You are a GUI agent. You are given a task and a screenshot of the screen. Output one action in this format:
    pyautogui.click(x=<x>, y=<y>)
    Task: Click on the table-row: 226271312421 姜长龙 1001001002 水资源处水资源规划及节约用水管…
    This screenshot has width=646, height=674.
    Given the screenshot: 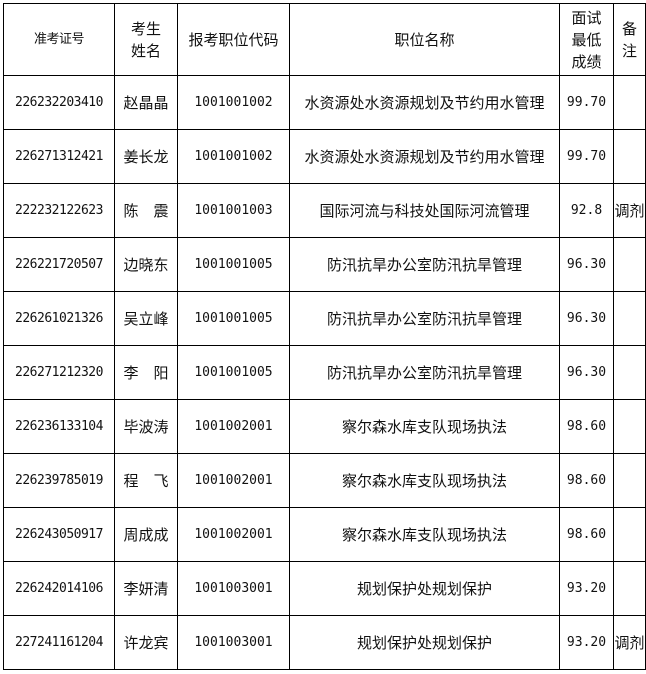 What is the action you would take?
    pyautogui.click(x=324, y=156)
    